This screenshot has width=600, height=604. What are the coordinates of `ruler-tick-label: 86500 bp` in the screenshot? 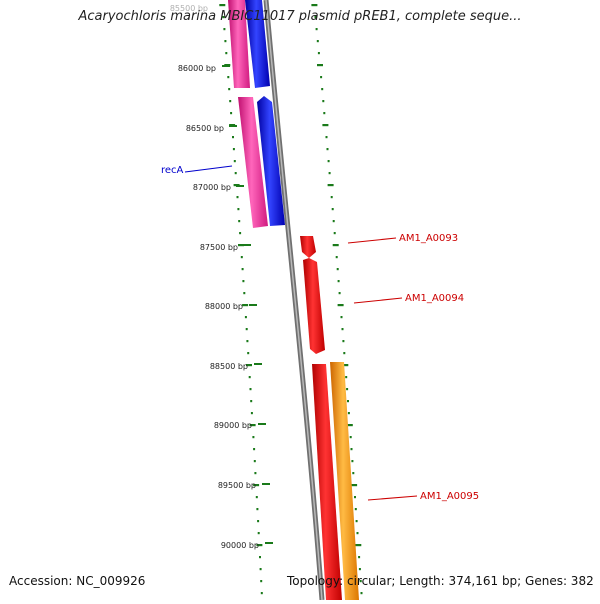 It's located at (205, 128).